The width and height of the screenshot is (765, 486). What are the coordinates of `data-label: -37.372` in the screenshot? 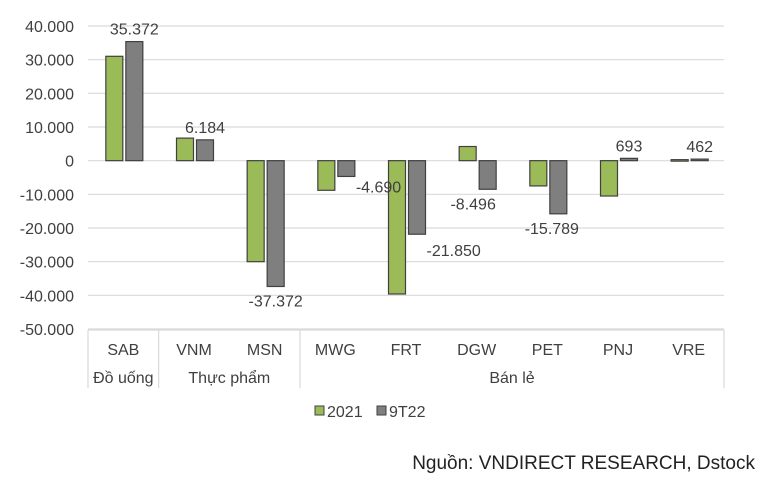 It's located at (276, 301).